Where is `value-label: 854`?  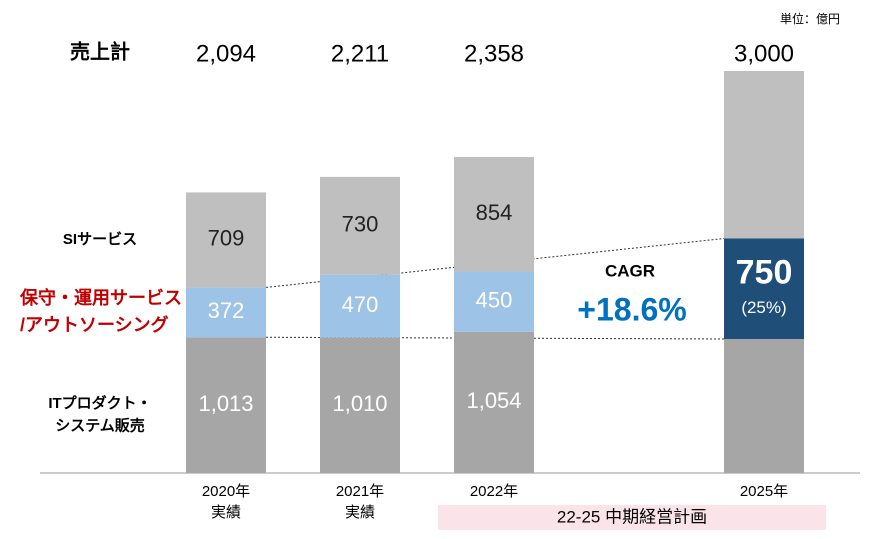
value-label: 854 is located at coordinates (494, 212).